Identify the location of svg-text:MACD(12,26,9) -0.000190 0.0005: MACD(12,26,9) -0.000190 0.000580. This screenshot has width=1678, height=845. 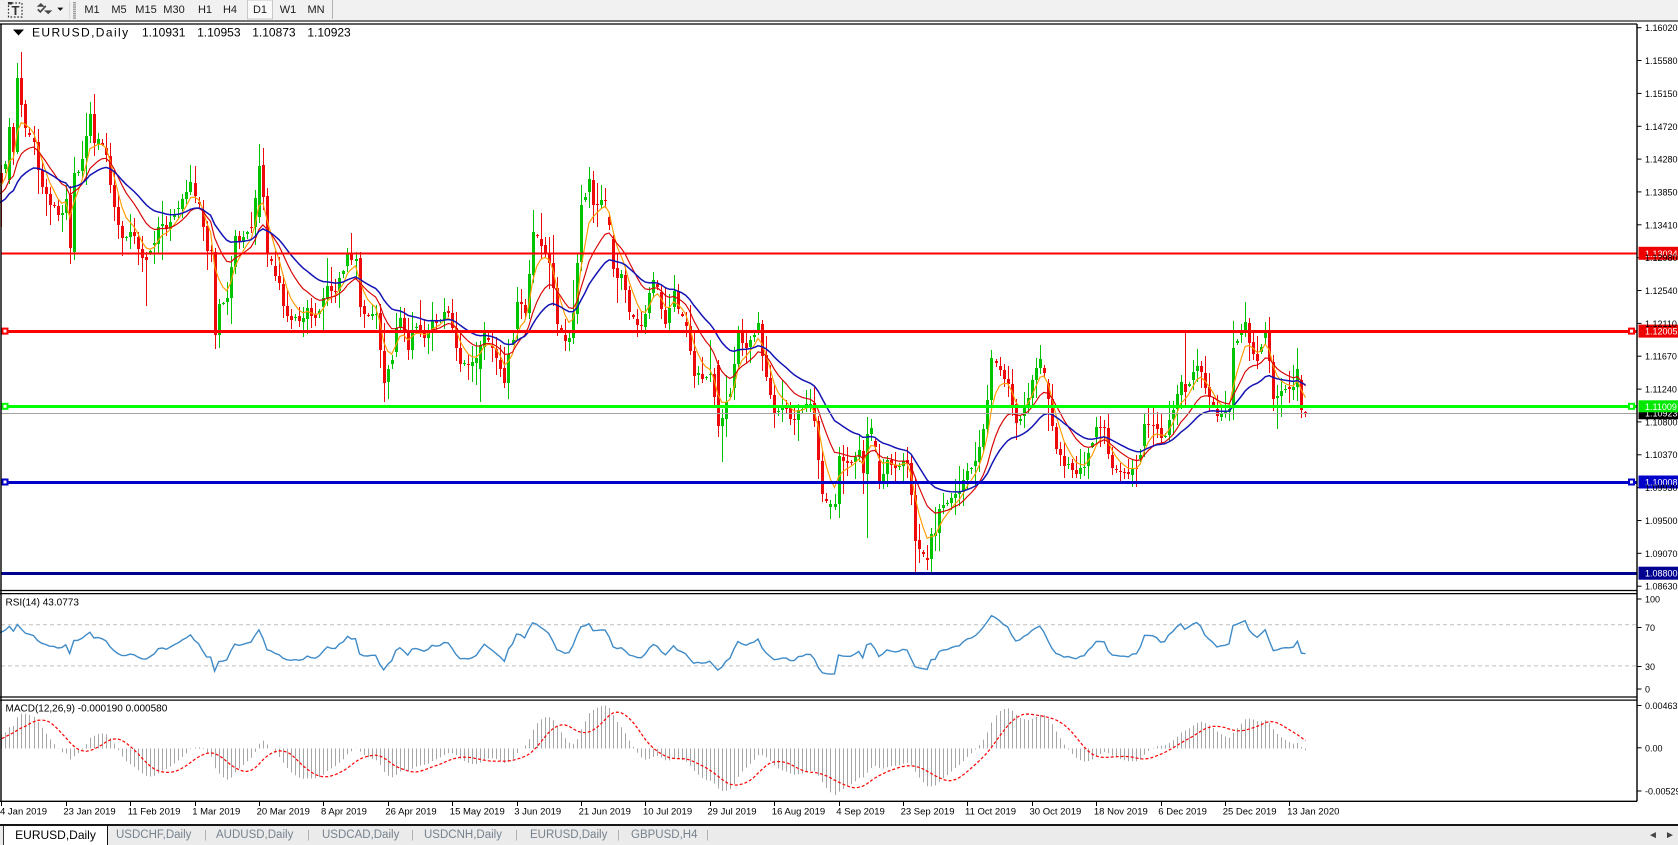
(87, 709).